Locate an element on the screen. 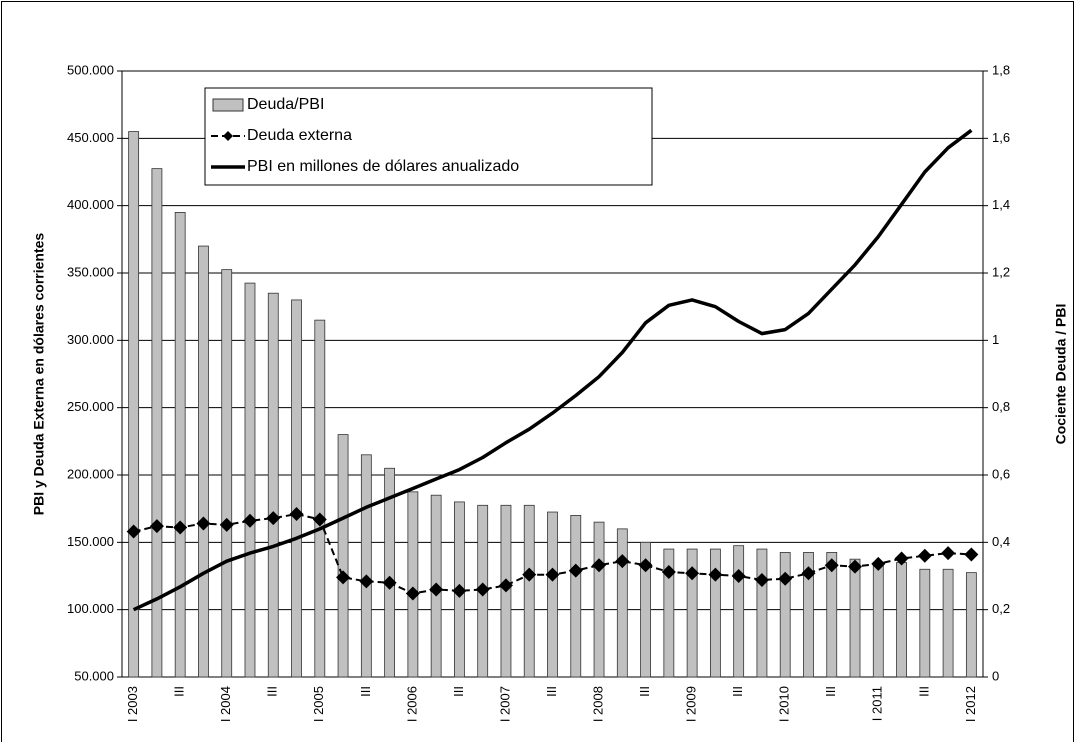 The width and height of the screenshot is (1075, 742). y2-tick-label: 1,2 is located at coordinates (1001, 271).